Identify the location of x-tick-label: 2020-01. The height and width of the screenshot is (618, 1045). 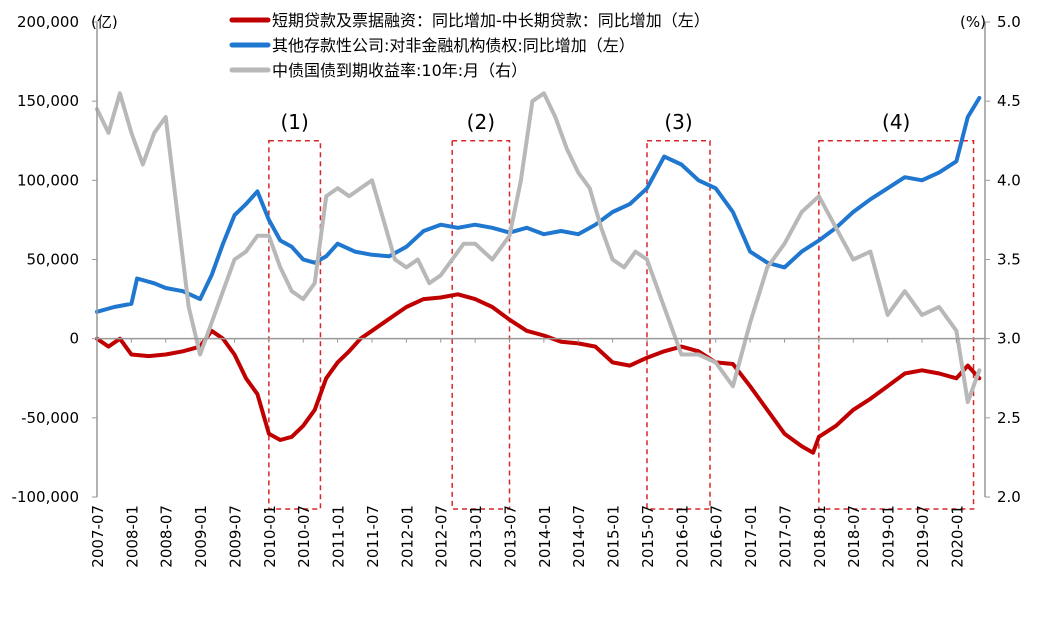
(957, 536).